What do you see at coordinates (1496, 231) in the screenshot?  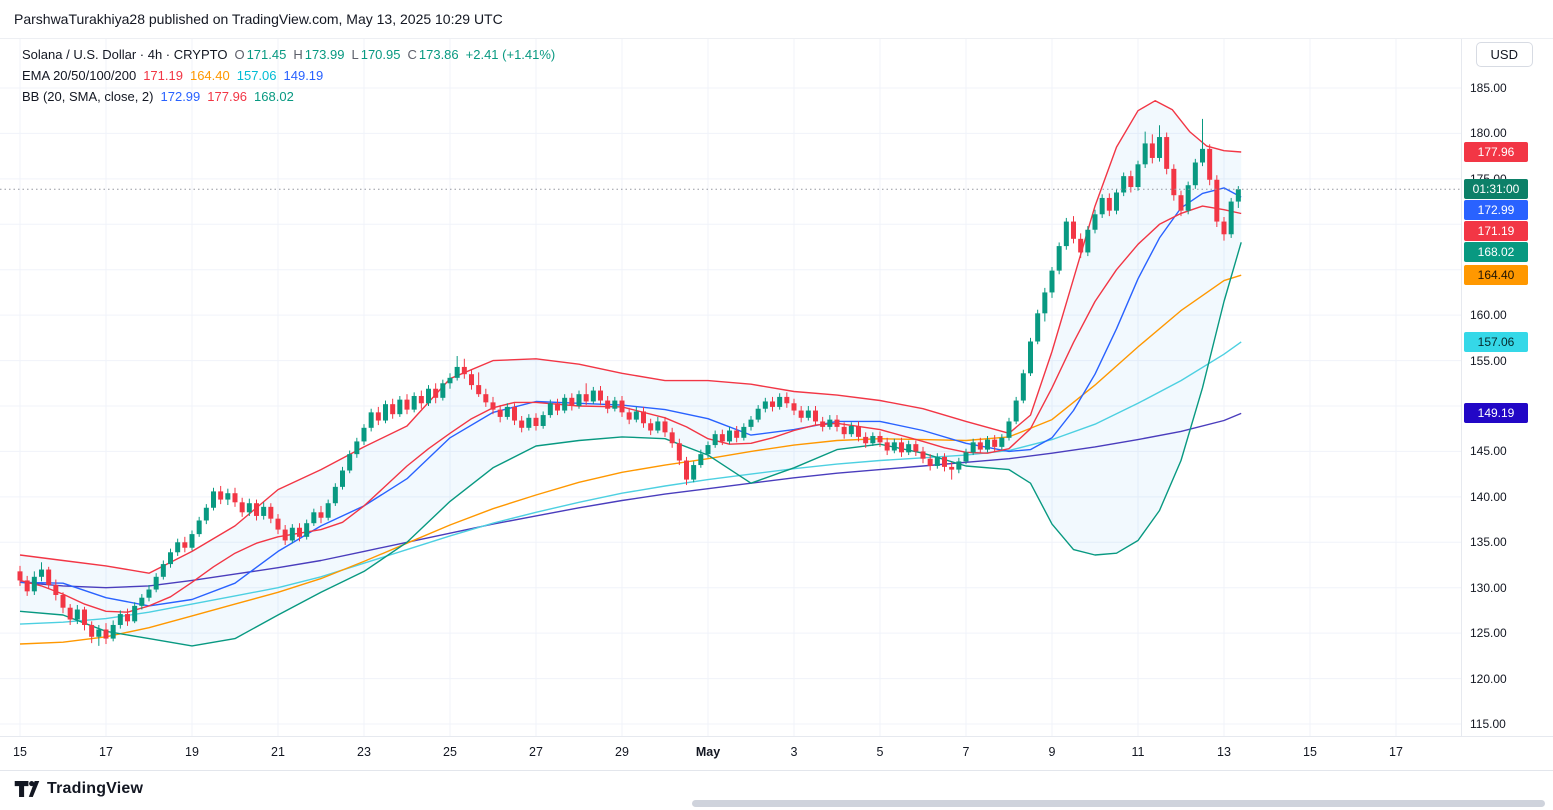 I see `ema20-badge: 171.19` at bounding box center [1496, 231].